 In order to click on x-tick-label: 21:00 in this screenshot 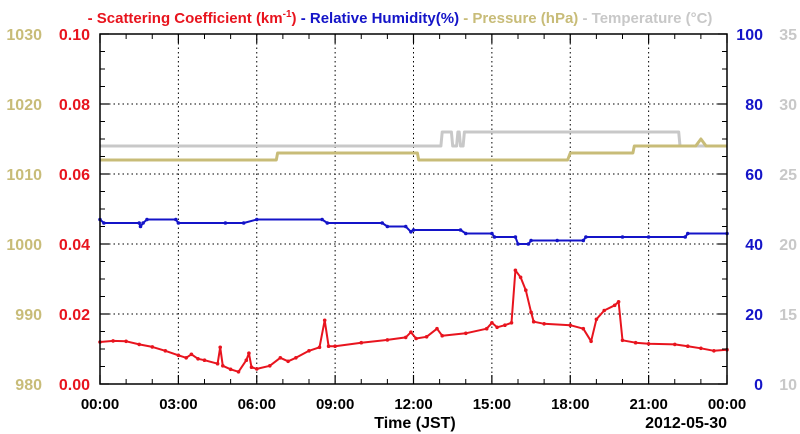, I will do `click(648, 404)`.